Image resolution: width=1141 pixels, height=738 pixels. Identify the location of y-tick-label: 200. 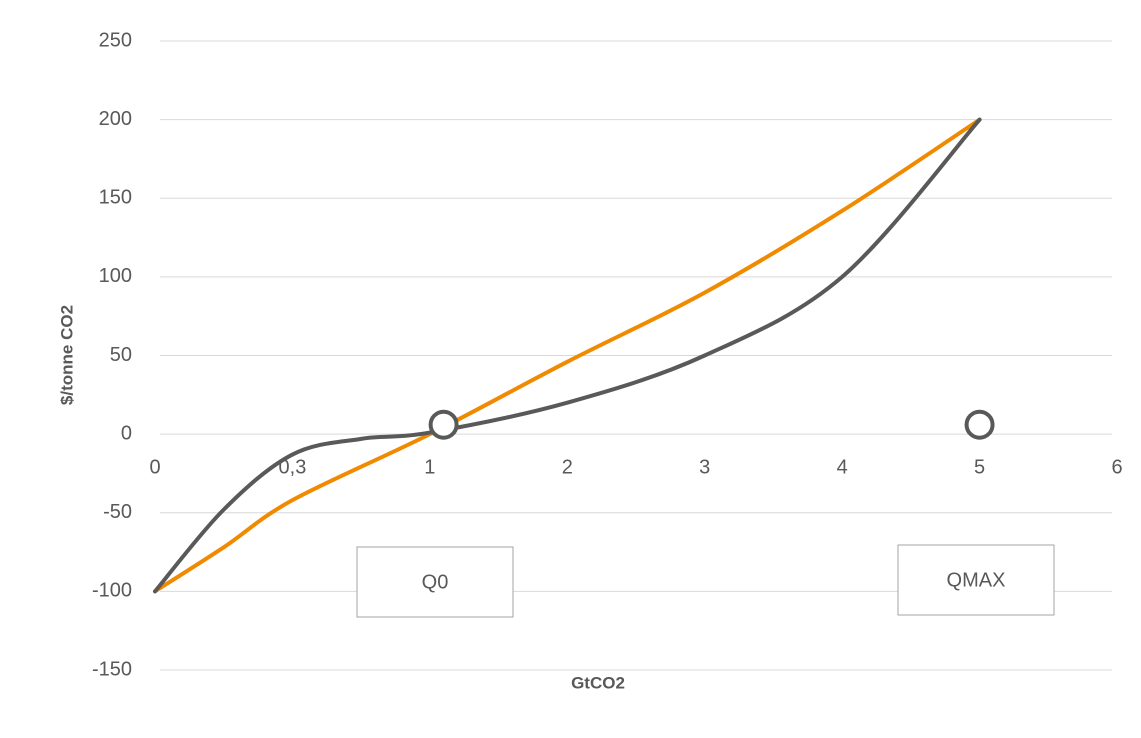
(115, 119).